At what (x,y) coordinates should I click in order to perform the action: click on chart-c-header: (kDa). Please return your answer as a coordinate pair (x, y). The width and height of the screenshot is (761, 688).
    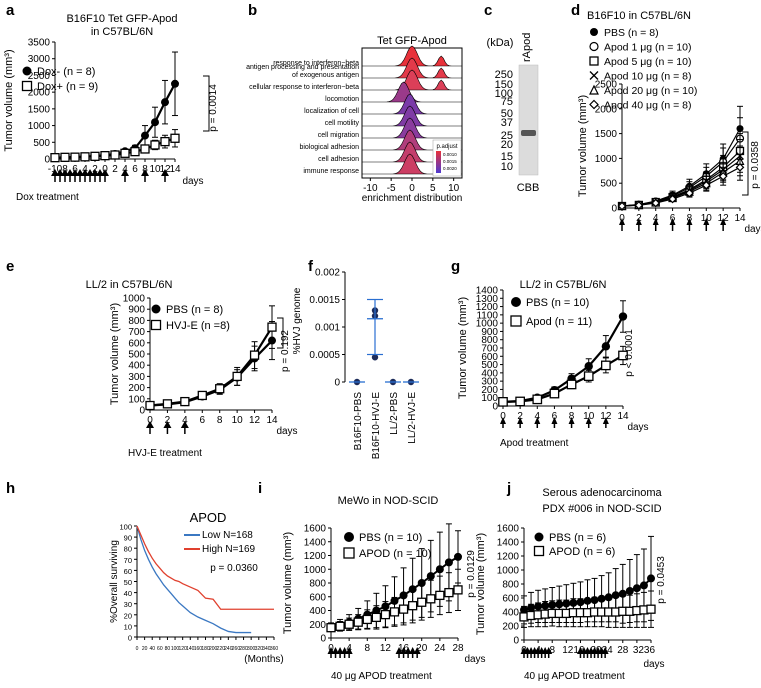
    Looking at the image, I should click on (500, 43).